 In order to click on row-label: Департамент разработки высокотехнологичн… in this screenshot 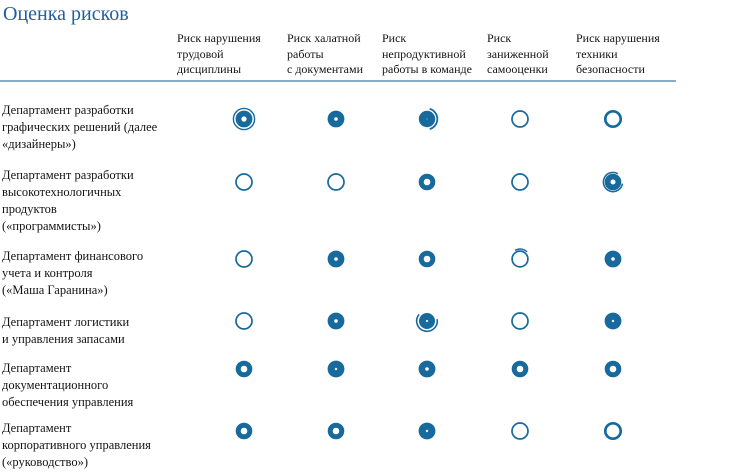, I will do `click(68, 200)`.